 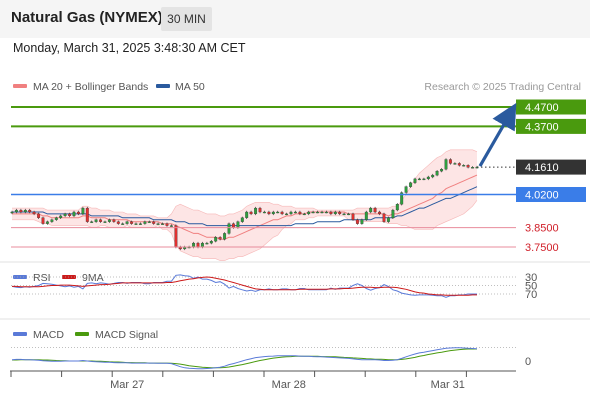 I want to click on chart-datetime: Monday, March 31, 2025 3:48:30 AM CET, so click(x=129, y=48).